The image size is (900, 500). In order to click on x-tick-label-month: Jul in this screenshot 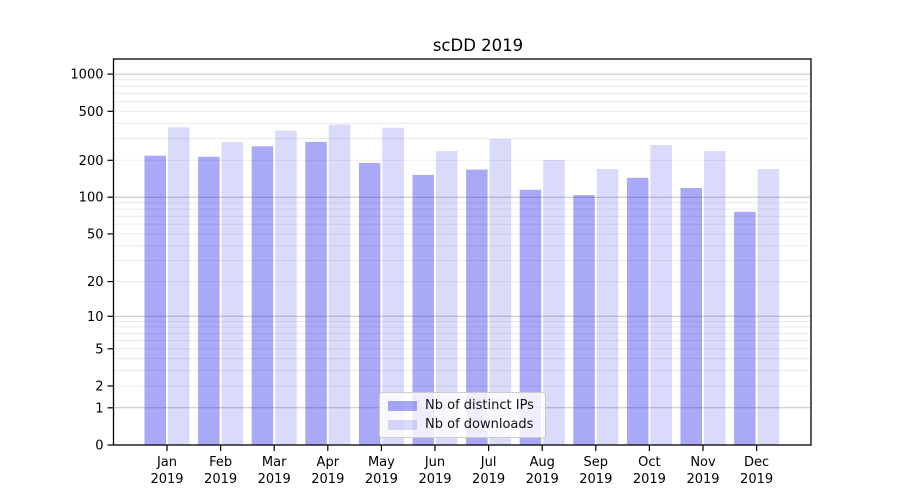, I will do `click(488, 462)`.